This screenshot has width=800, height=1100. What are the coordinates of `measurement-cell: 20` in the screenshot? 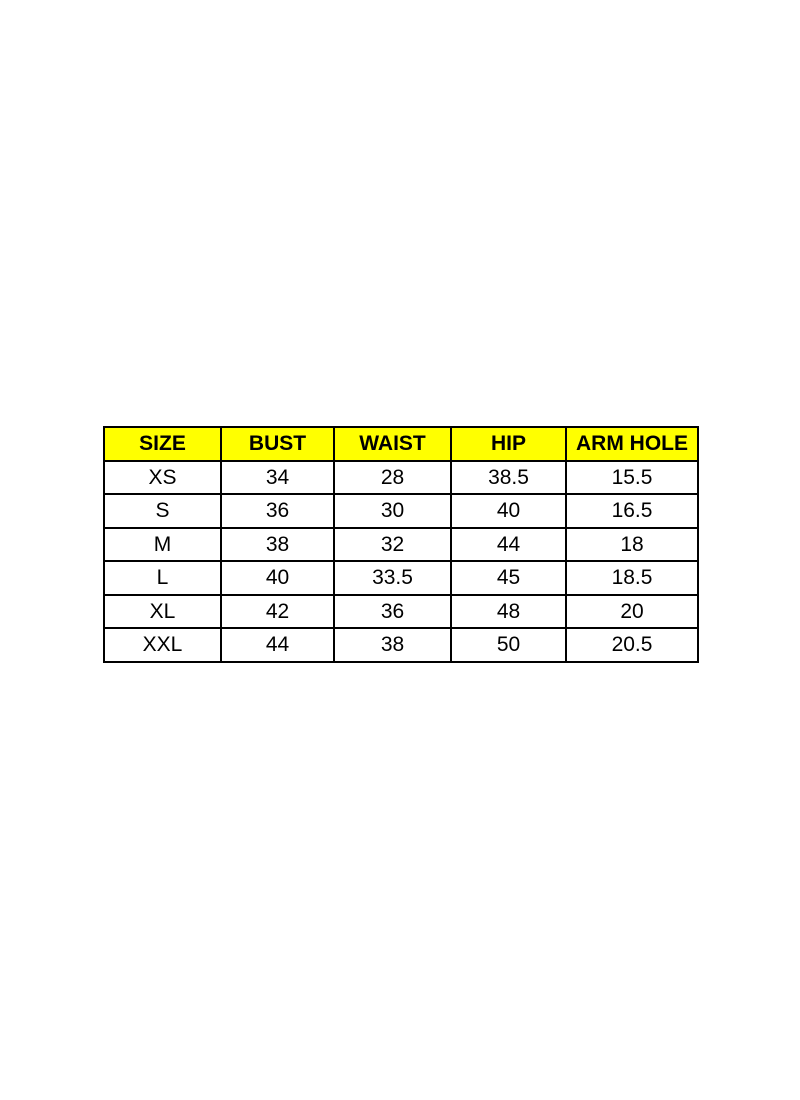 It's located at (632, 611).